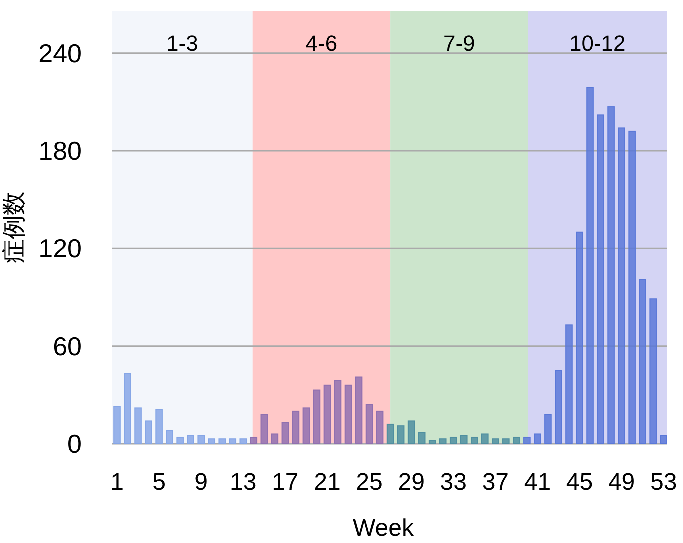 This screenshot has height=543, width=683. Describe the element at coordinates (60, 53) in the screenshot. I see `y-tick-label: 240` at that location.